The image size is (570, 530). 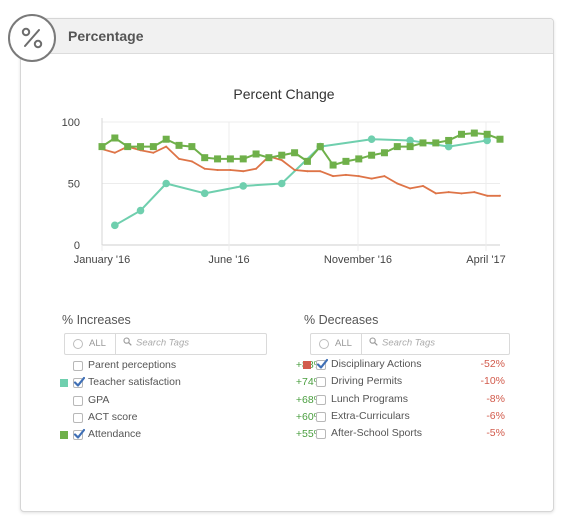 I want to click on filter-row-gpa: GPA +68%, so click(x=191, y=401).